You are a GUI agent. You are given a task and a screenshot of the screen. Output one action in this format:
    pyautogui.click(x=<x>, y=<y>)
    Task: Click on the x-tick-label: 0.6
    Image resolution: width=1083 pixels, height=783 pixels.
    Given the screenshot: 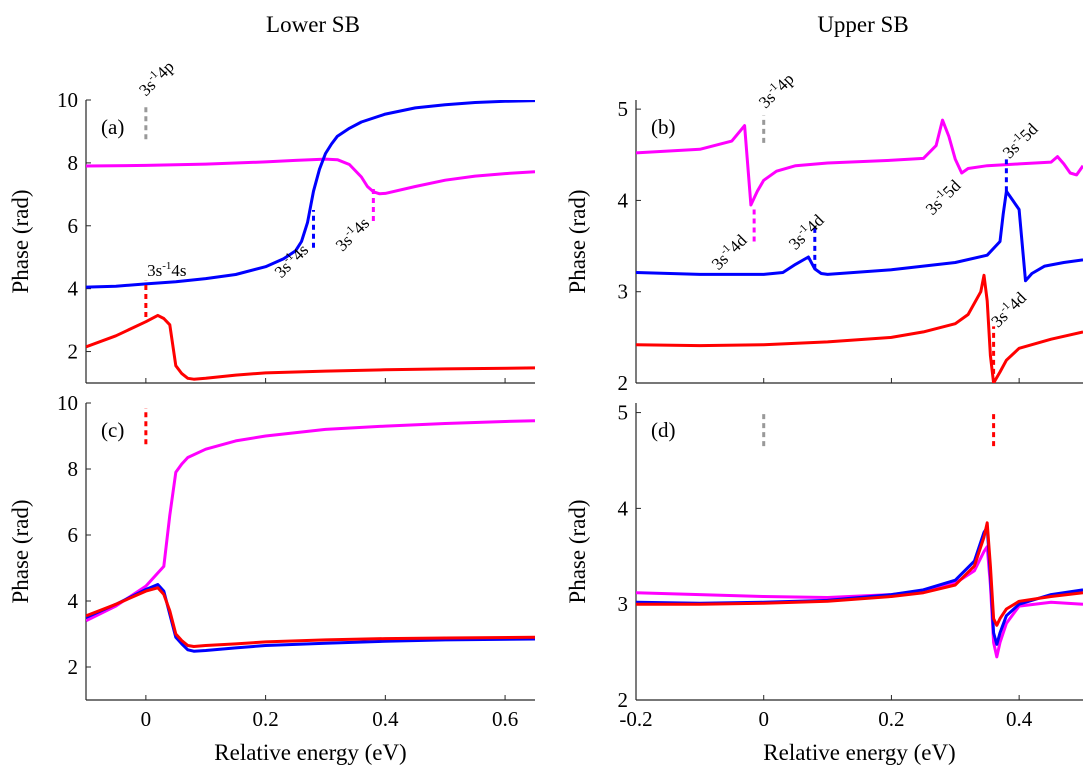 What is the action you would take?
    pyautogui.click(x=505, y=719)
    